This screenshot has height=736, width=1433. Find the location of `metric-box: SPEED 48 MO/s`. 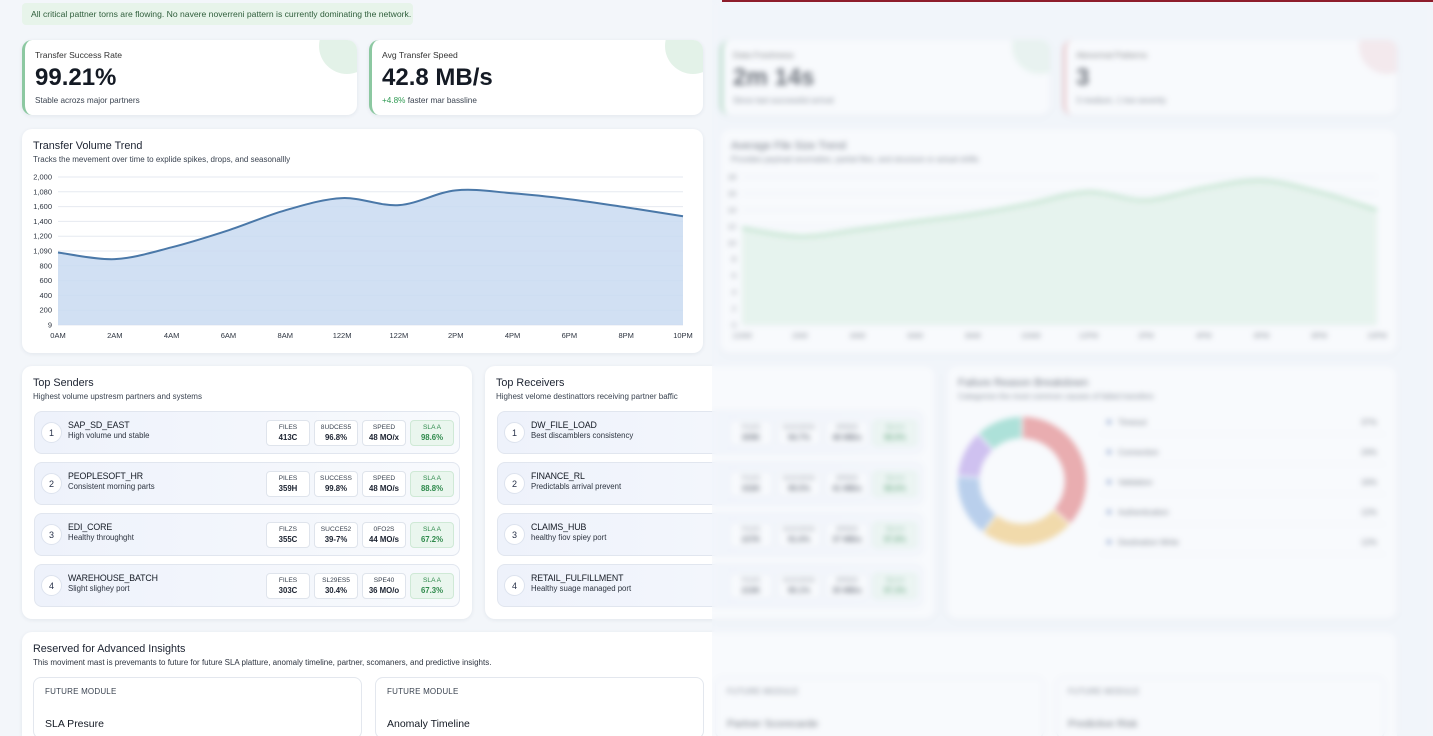

metric-box: SPEED 48 MO/s is located at coordinates (384, 484).